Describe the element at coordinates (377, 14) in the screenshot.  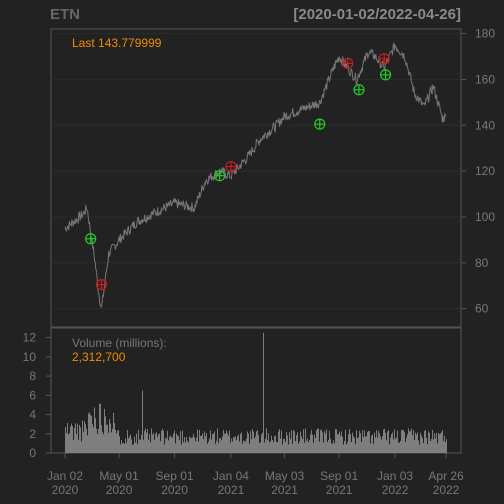
I see `chart-date-range: [2020-01-02/2022-04-26]` at that location.